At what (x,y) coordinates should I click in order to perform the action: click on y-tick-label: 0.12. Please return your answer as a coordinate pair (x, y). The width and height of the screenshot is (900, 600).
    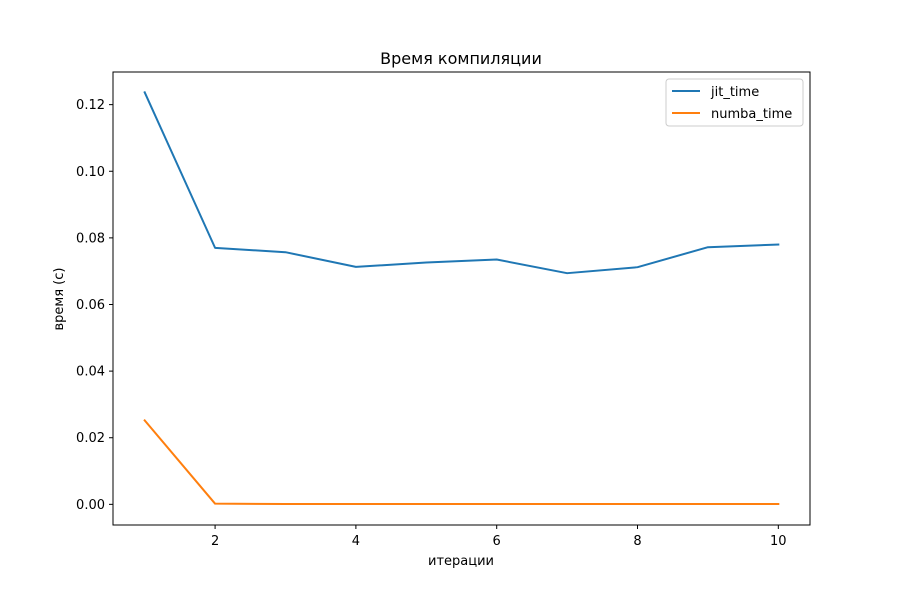
    Looking at the image, I should click on (90, 105).